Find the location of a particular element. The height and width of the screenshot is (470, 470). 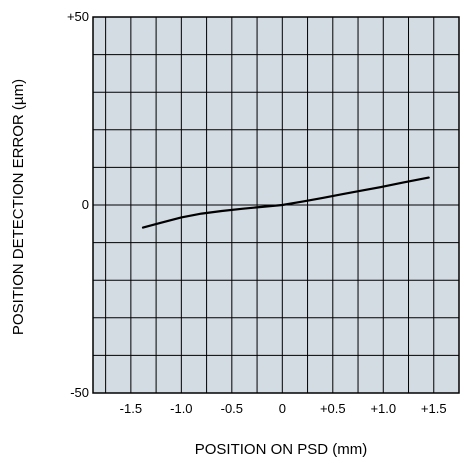

x-tick-label: +0.5 is located at coordinates (333, 408).